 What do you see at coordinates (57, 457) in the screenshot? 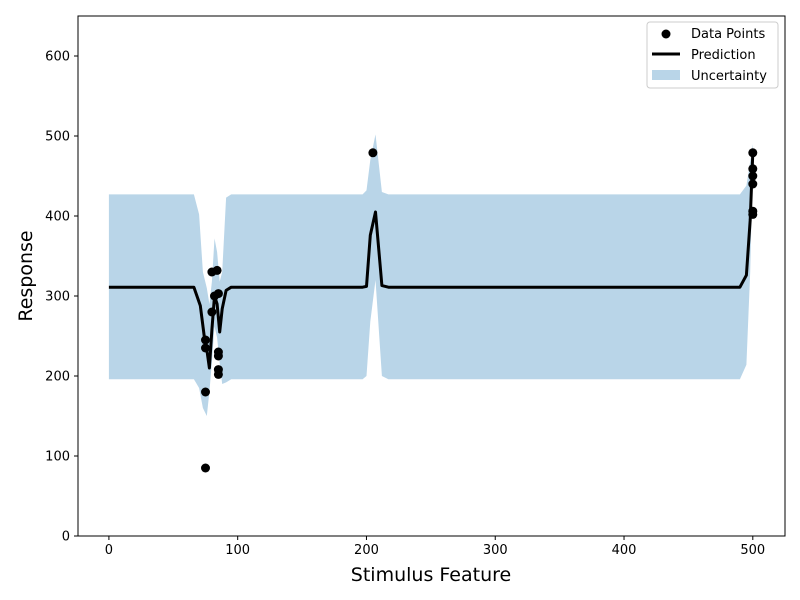
I see `y-tick-label: 100` at bounding box center [57, 457].